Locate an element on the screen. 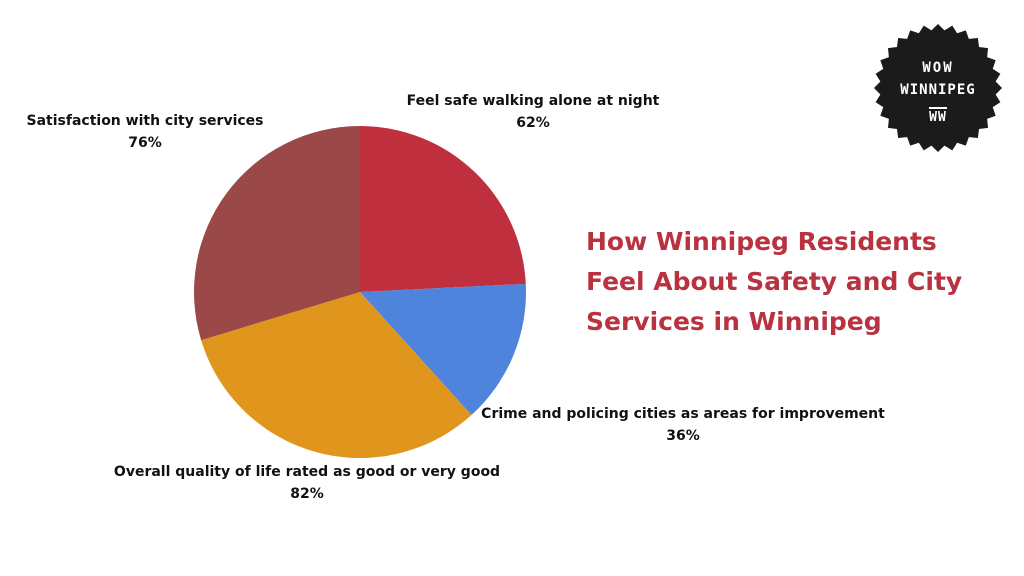 Image resolution: width=1024 pixels, height=576 pixels. slice-label-value: 76% is located at coordinates (145, 143).